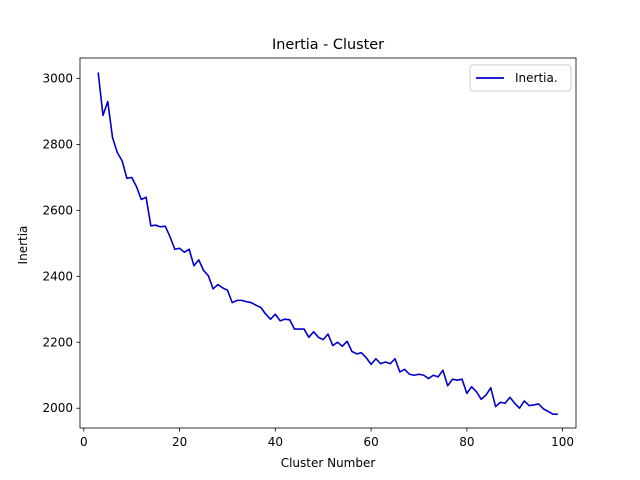 This screenshot has height=480, width=640. Describe the element at coordinates (84, 442) in the screenshot. I see `x-tick-label: 0` at that location.